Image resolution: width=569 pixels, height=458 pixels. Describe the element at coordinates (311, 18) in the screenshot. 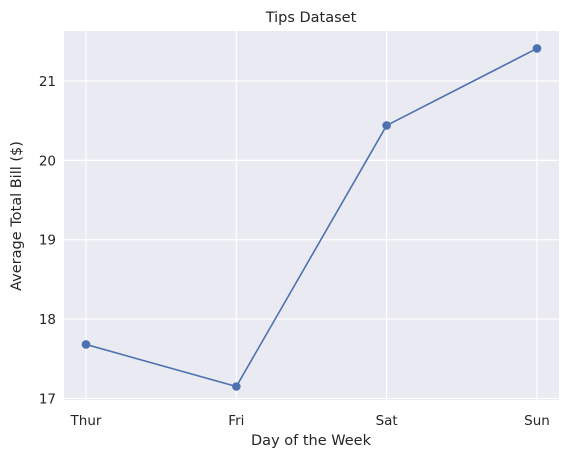

I see `chart-title: Tips Dataset` at that location.